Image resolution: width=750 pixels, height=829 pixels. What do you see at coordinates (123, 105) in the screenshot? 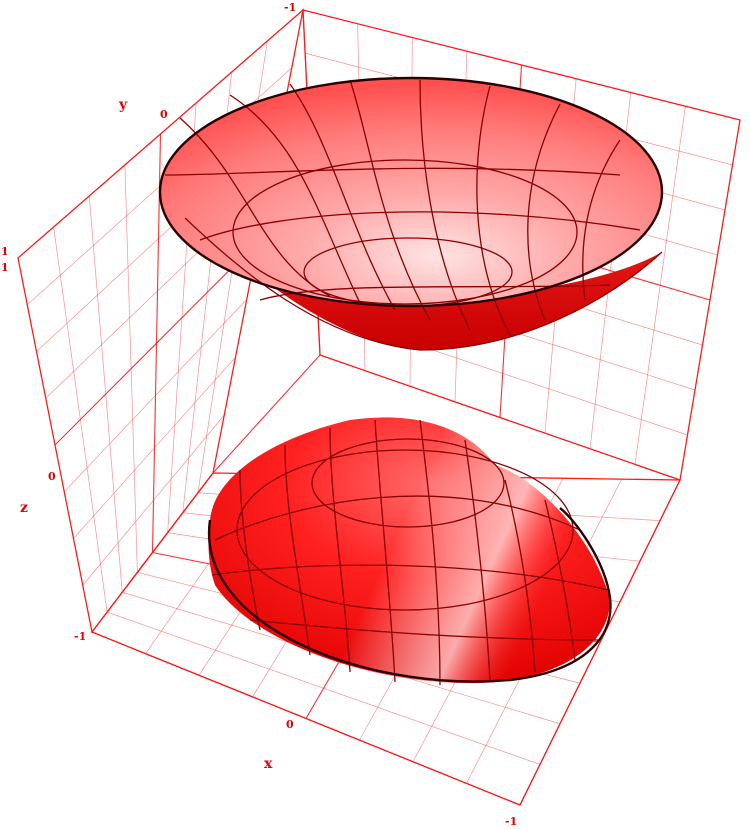
I see `y-axis-label: y` at bounding box center [123, 105].